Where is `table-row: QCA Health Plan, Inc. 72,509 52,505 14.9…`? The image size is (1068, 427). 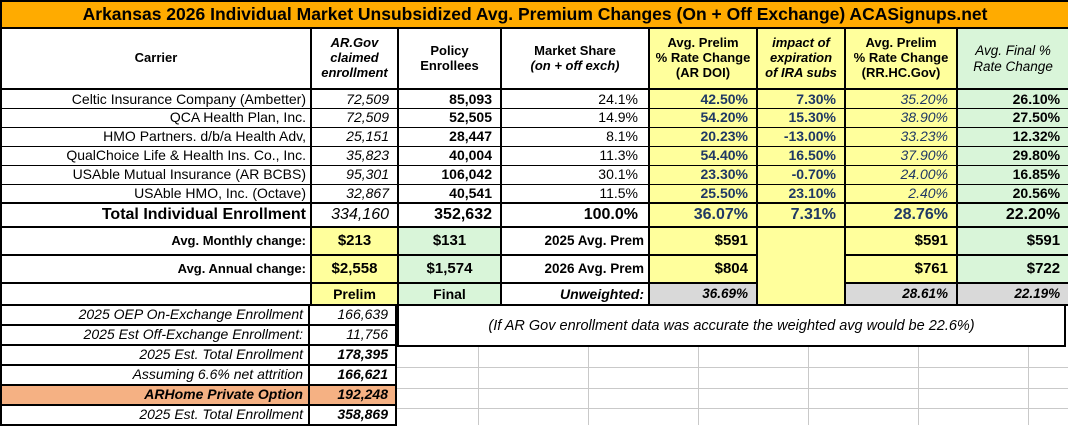
table-row: QCA Health Plan, Inc. 72,509 52,505 14.9… is located at coordinates (534, 117).